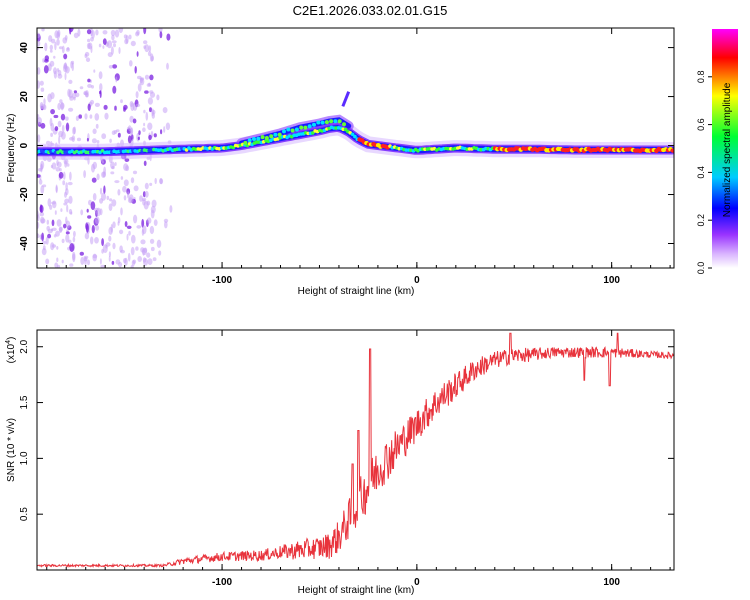 This screenshot has height=600, width=750. What do you see at coordinates (11, 148) in the screenshot?
I see `spectrogram-ylabel: Frequency (Hz)` at bounding box center [11, 148].